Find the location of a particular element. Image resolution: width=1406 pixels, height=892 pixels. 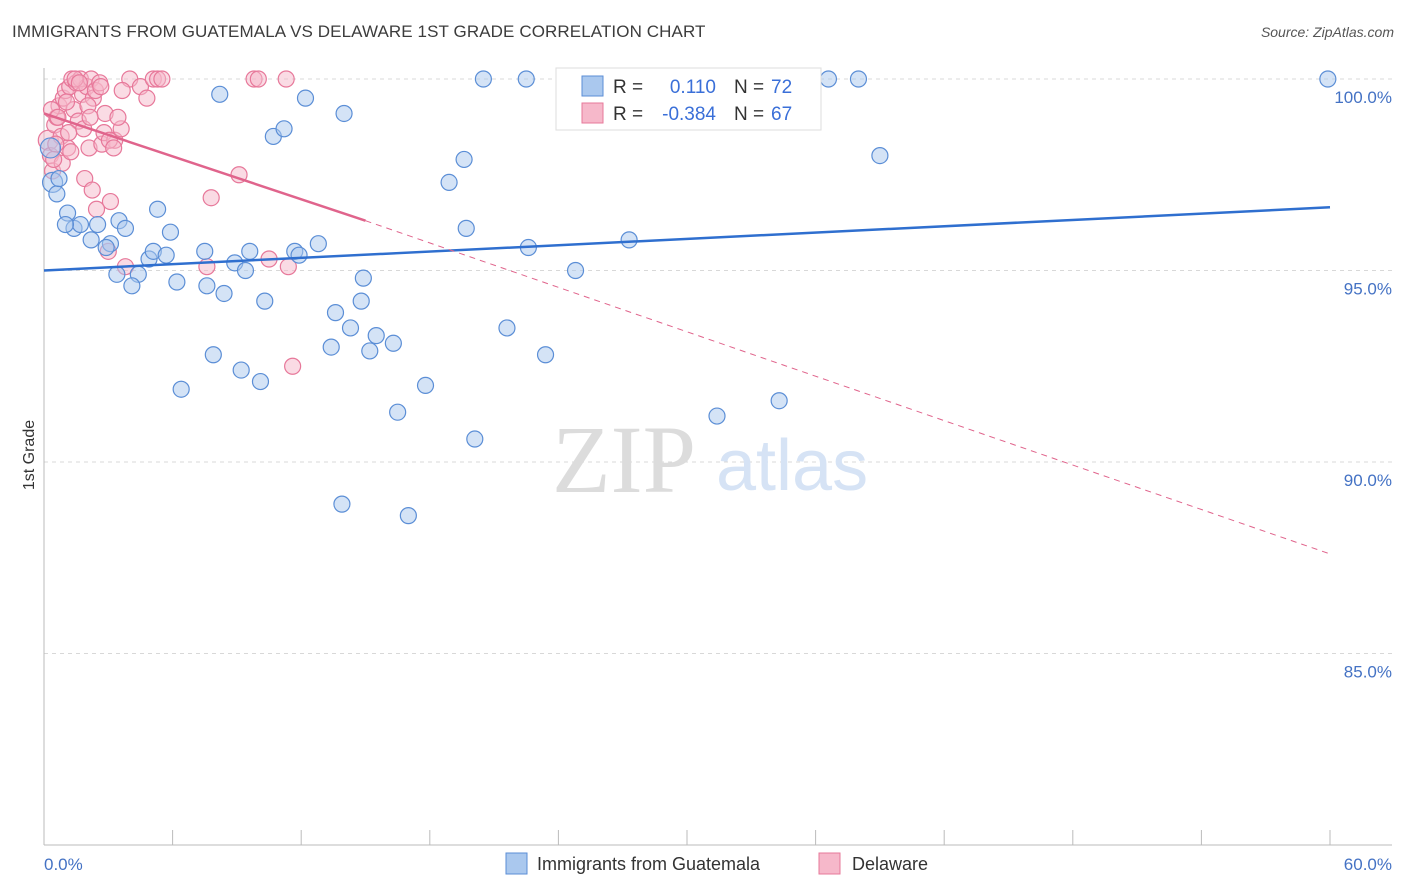

x-tick-label-1: 60.0% is located at coordinates (1368, 864).